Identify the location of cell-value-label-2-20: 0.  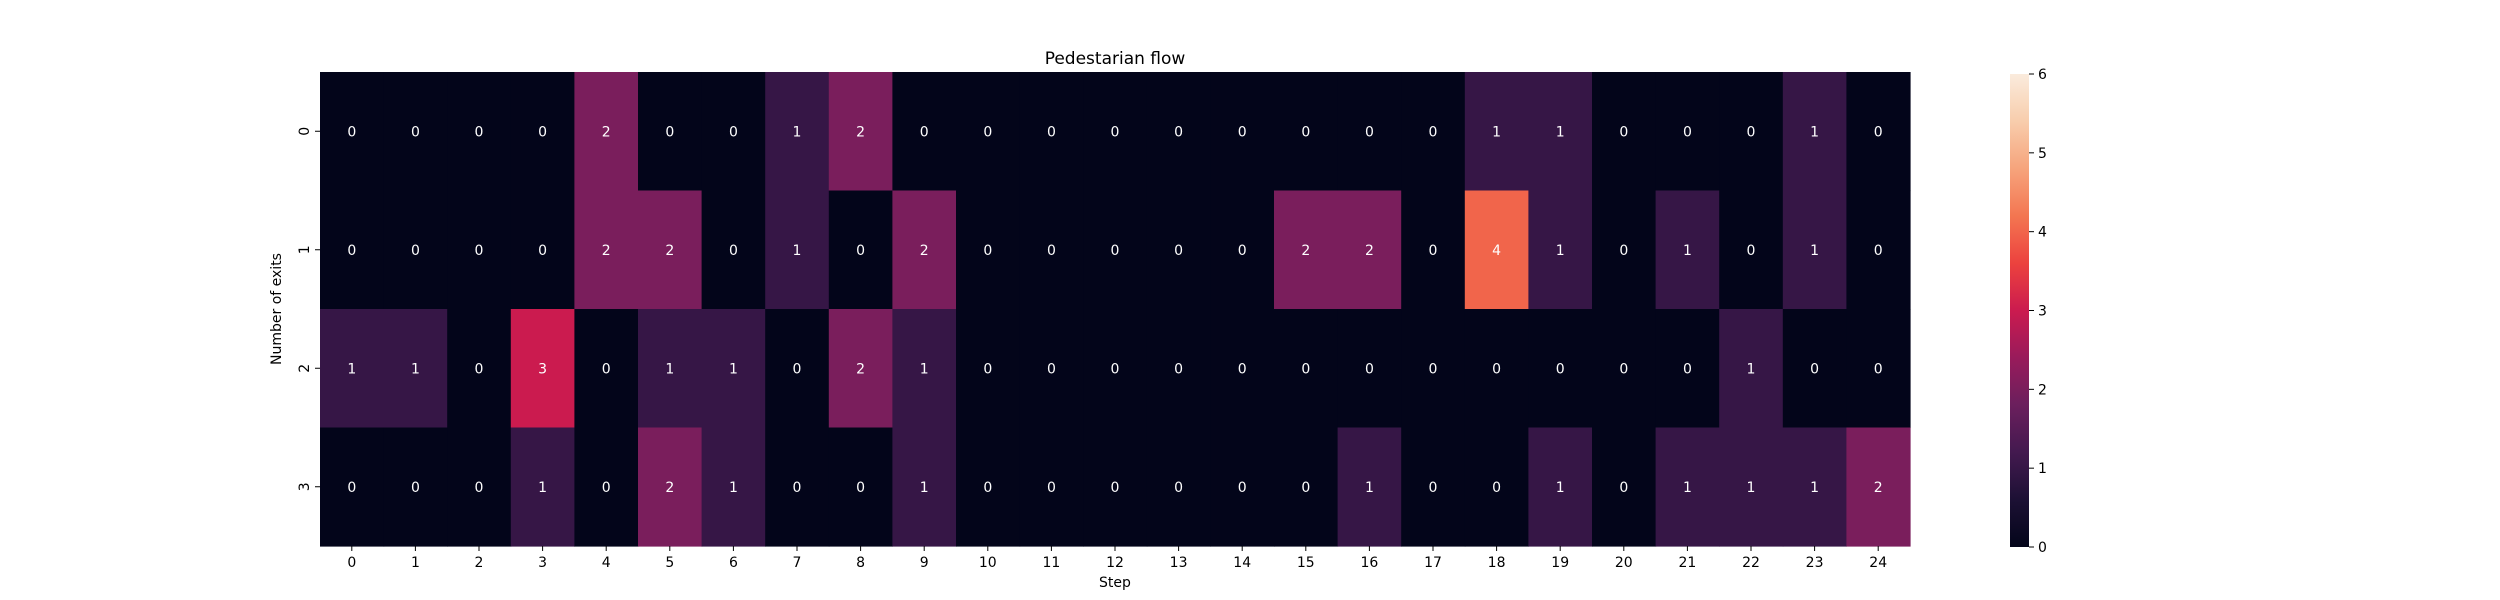
(1623, 369).